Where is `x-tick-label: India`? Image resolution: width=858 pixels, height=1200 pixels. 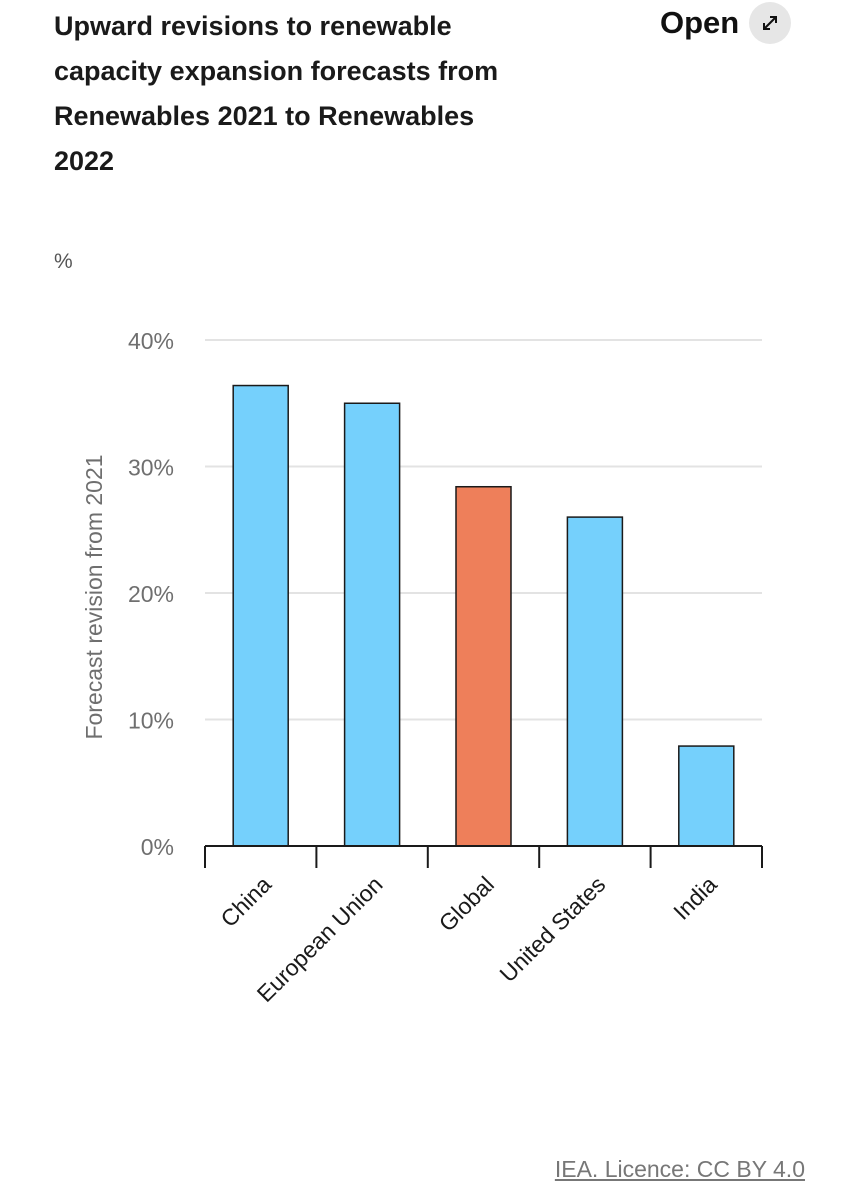 x-tick-label: India is located at coordinates (695, 898).